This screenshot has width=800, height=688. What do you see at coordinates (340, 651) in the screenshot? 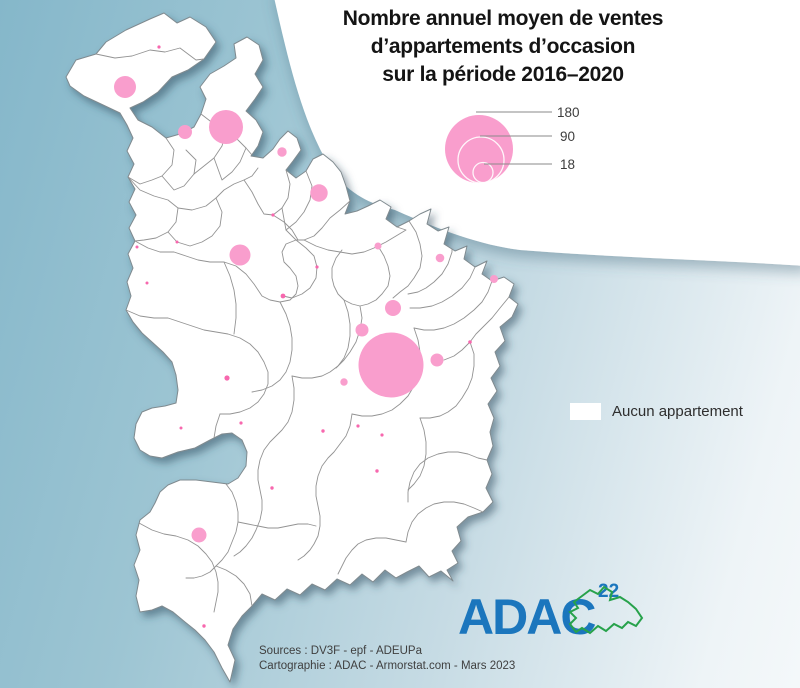
I see `sources-line: Sources : DV3F - epf - ADEUPa` at bounding box center [340, 651].